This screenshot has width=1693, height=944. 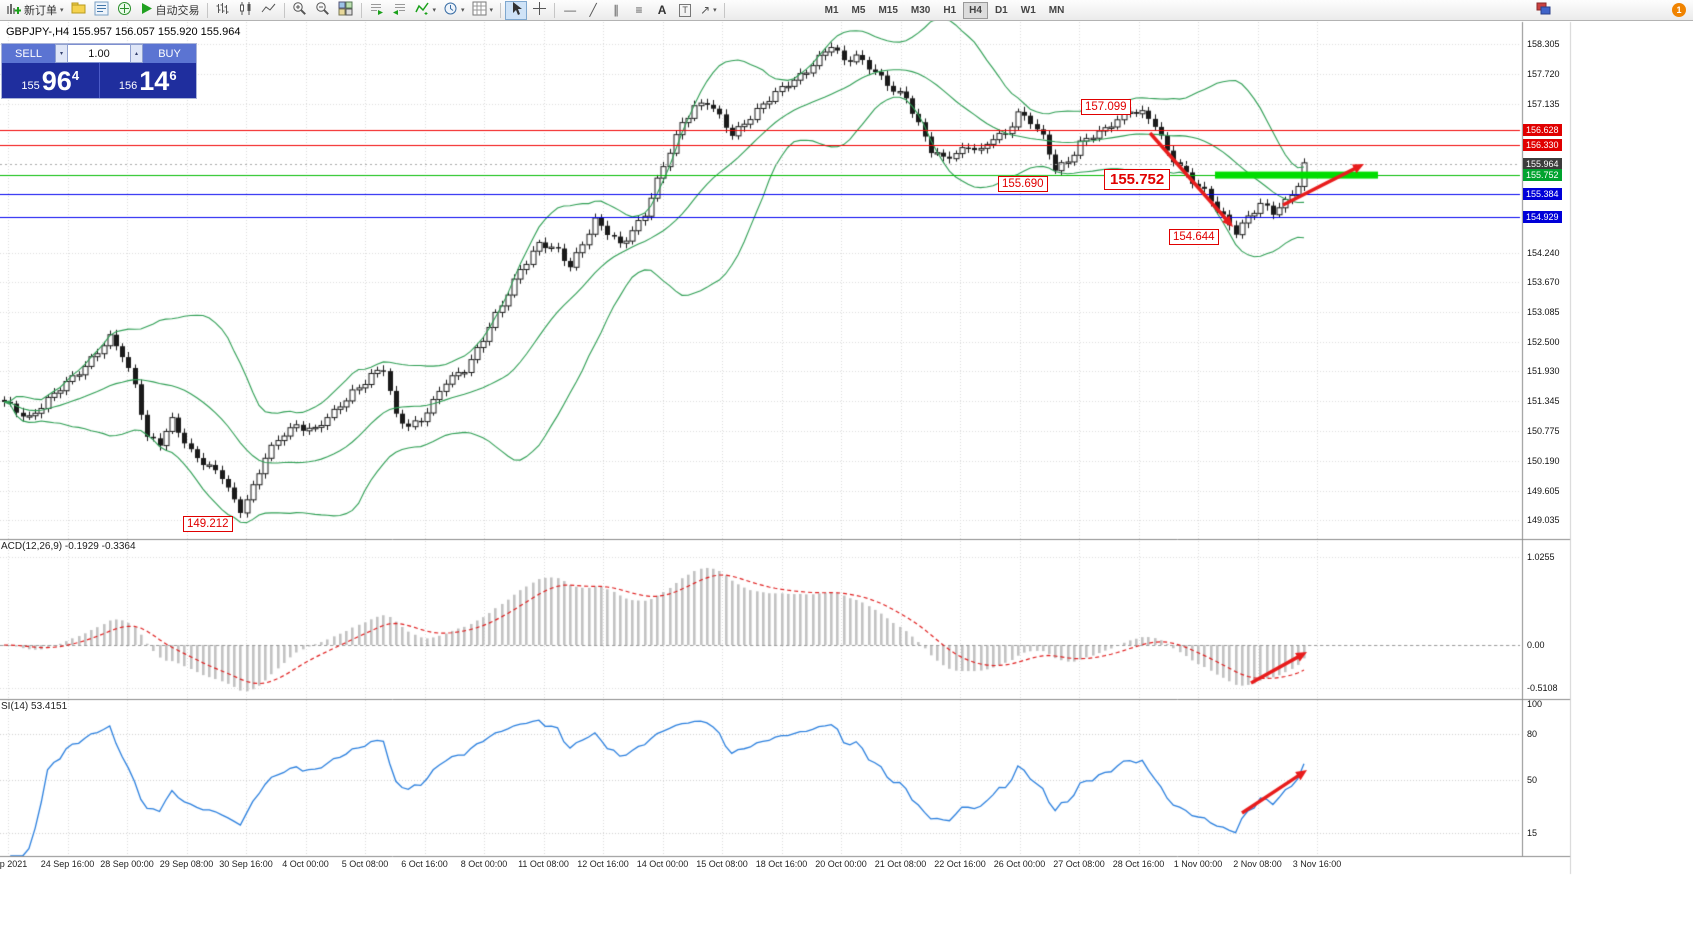 What do you see at coordinates (1542, 175) in the screenshot?
I see `price-level-label: 155.752` at bounding box center [1542, 175].